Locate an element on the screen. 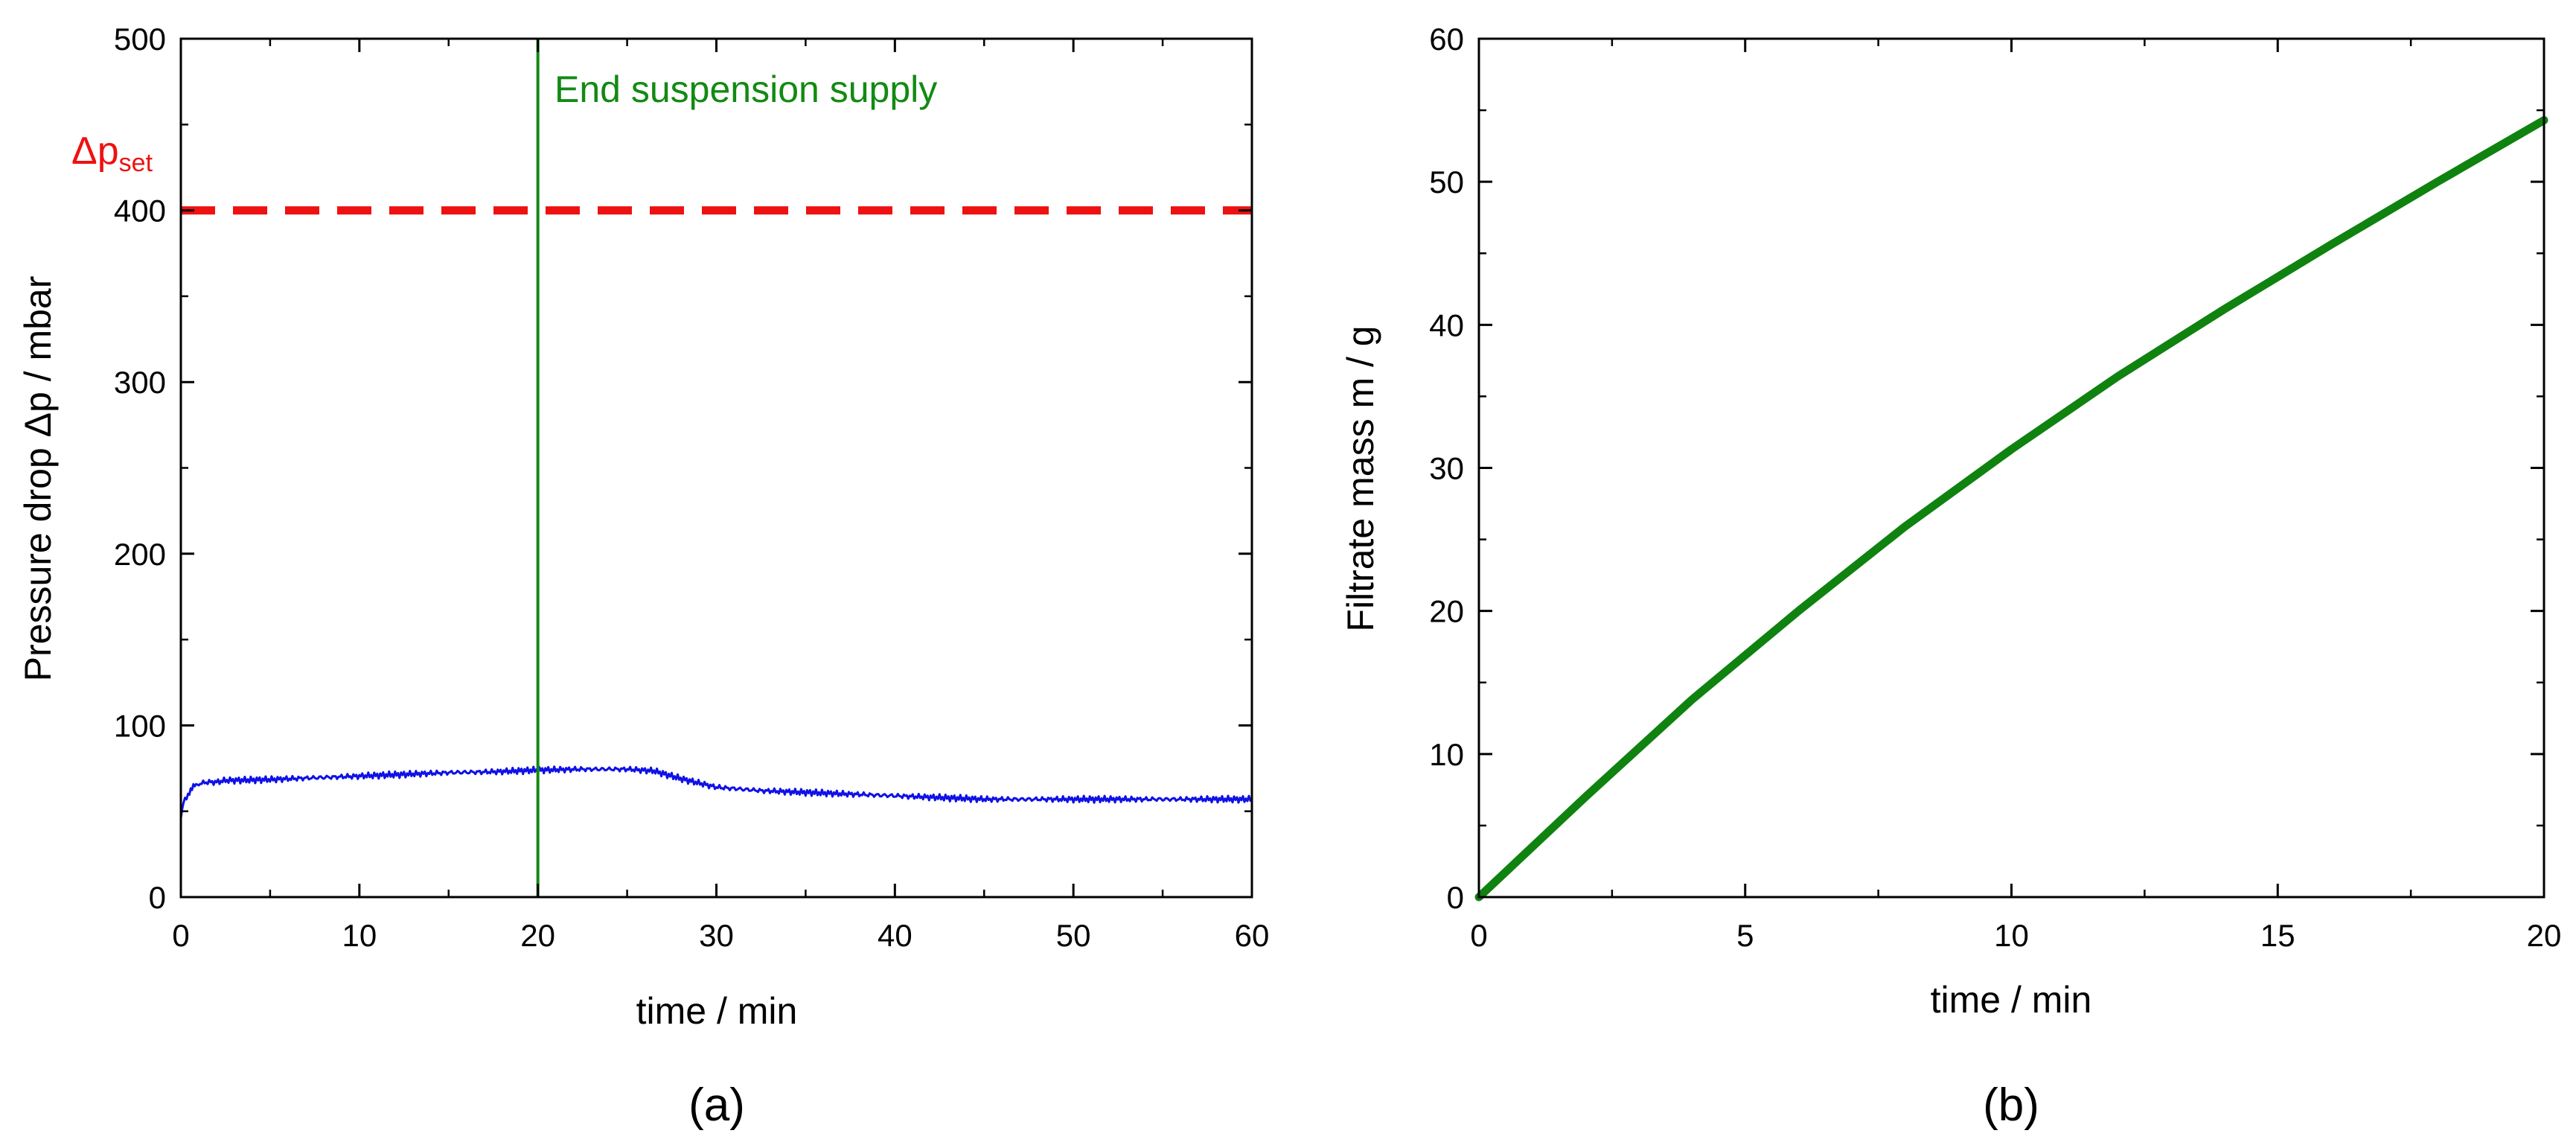 This screenshot has height=1145, width=2576. y-tick-label: 500 is located at coordinates (140, 39).